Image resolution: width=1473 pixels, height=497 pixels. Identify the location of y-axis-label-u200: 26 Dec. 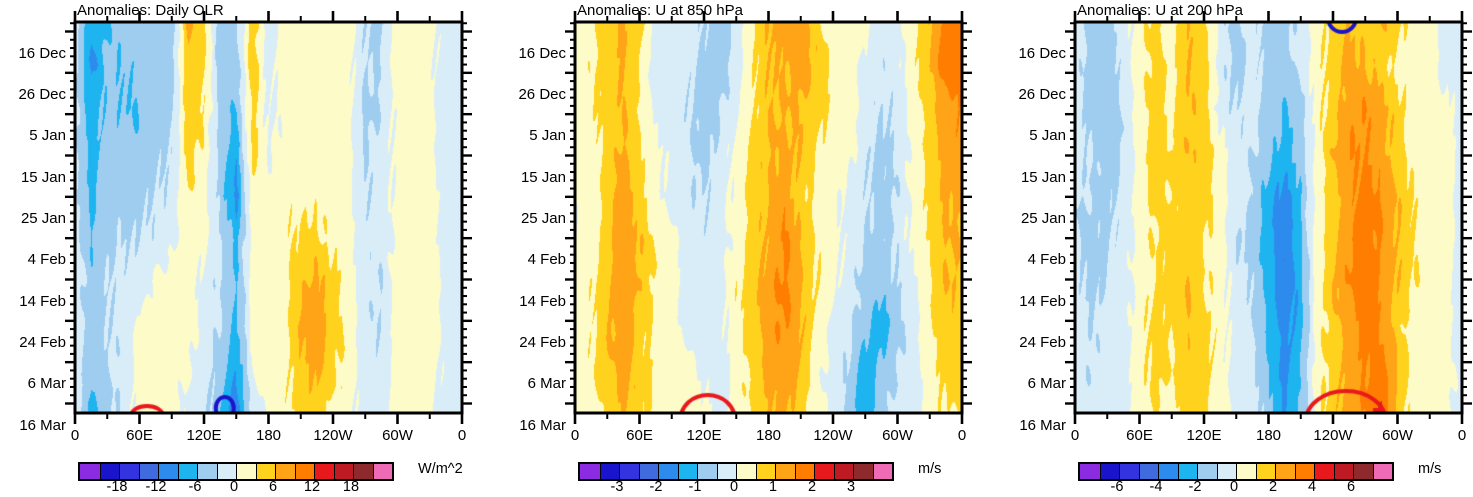
(1042, 94).